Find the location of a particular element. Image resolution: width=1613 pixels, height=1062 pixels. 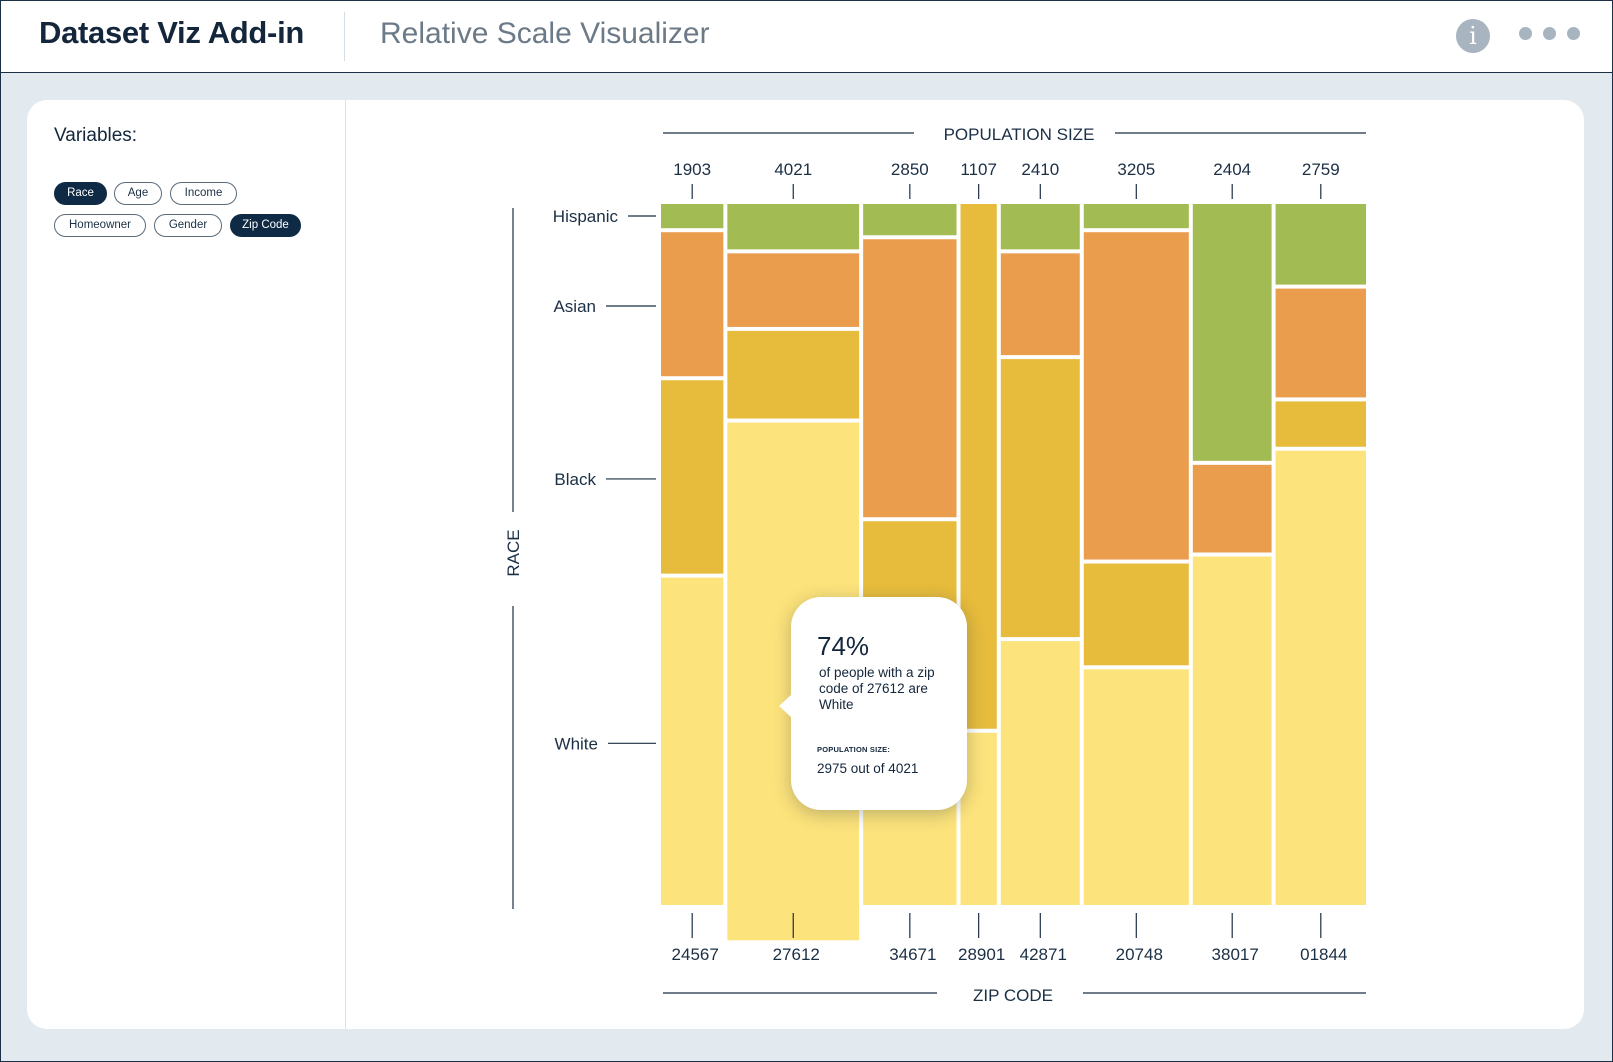

cell-42871-white is located at coordinates (1040, 773).